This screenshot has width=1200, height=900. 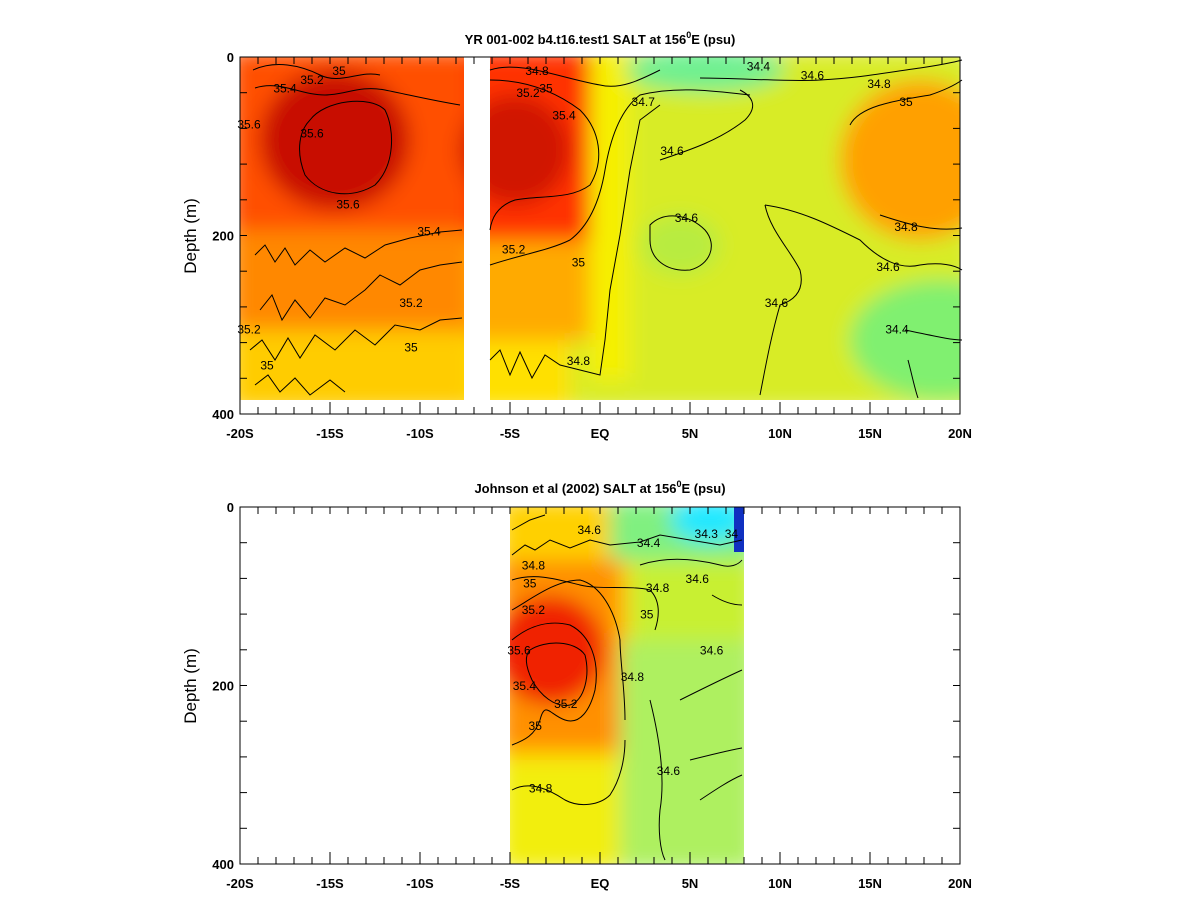 I want to click on panel-1-contours, so click(x=627, y=687).